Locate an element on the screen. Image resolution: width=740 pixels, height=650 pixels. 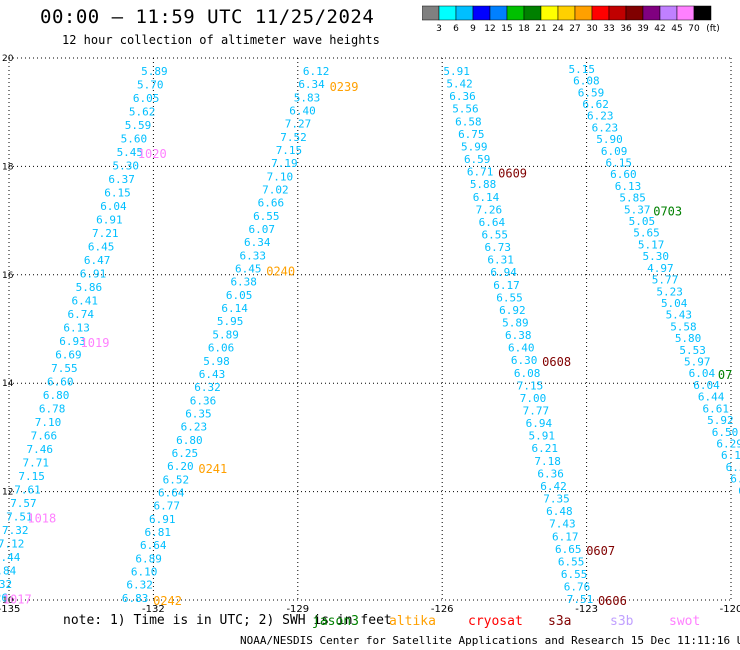
pass-time-label: 0242 is located at coordinates (167, 601).